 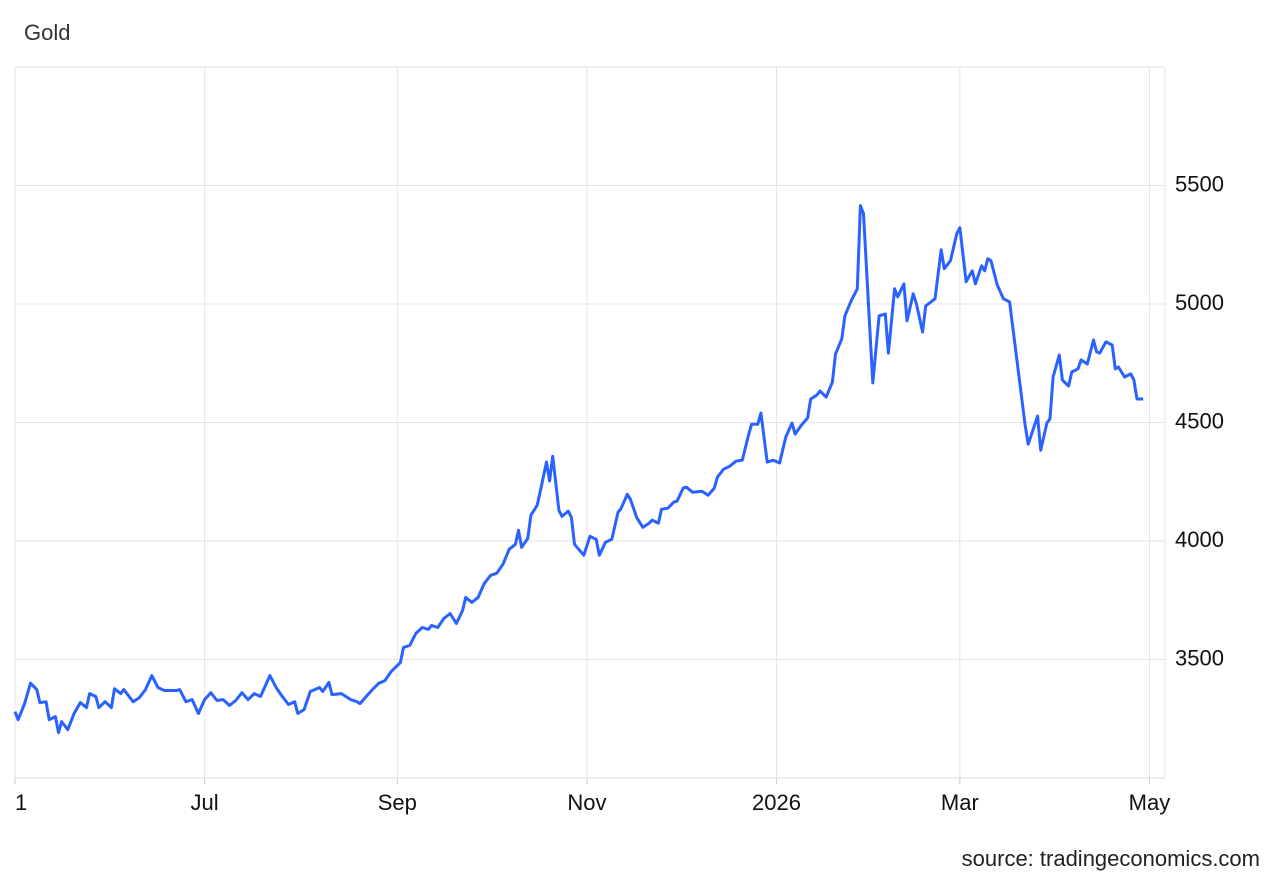 What do you see at coordinates (1199, 657) in the screenshot?
I see `y-tick-label: 3500` at bounding box center [1199, 657].